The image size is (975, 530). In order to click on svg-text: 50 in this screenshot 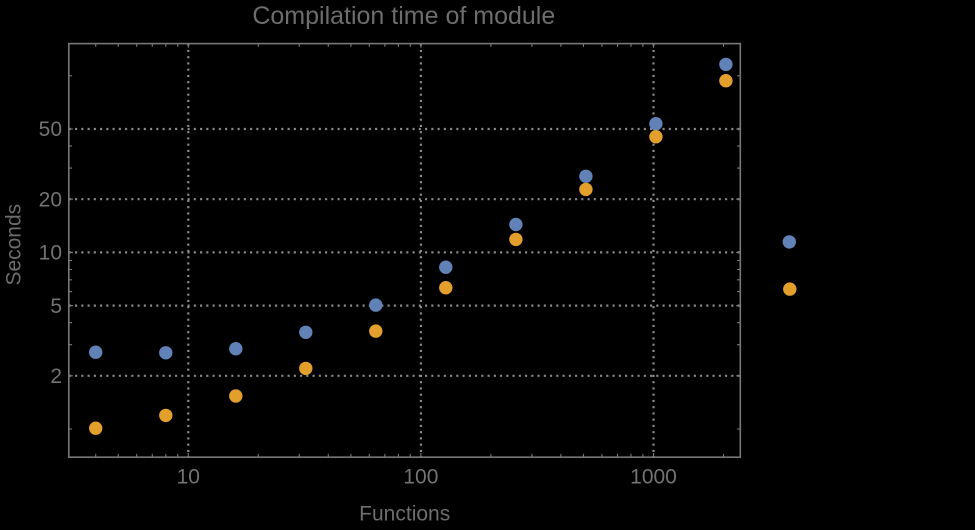, I will do `click(50, 129)`.